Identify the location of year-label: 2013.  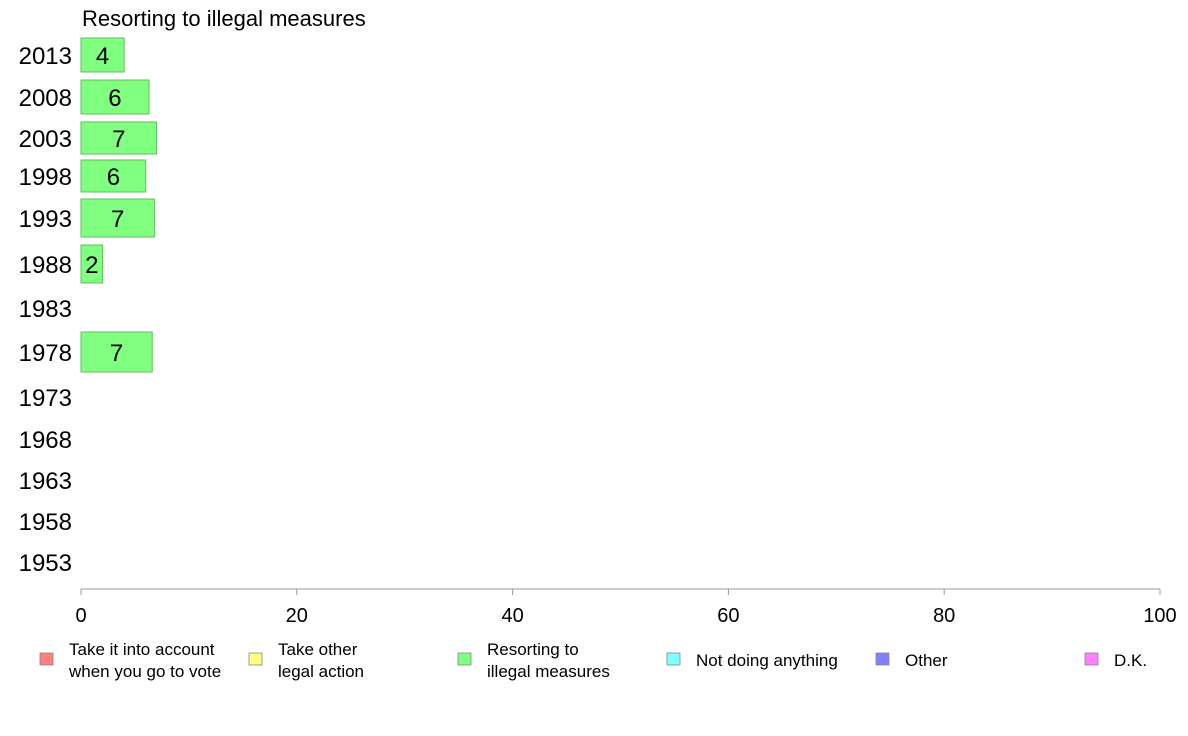
(45, 56).